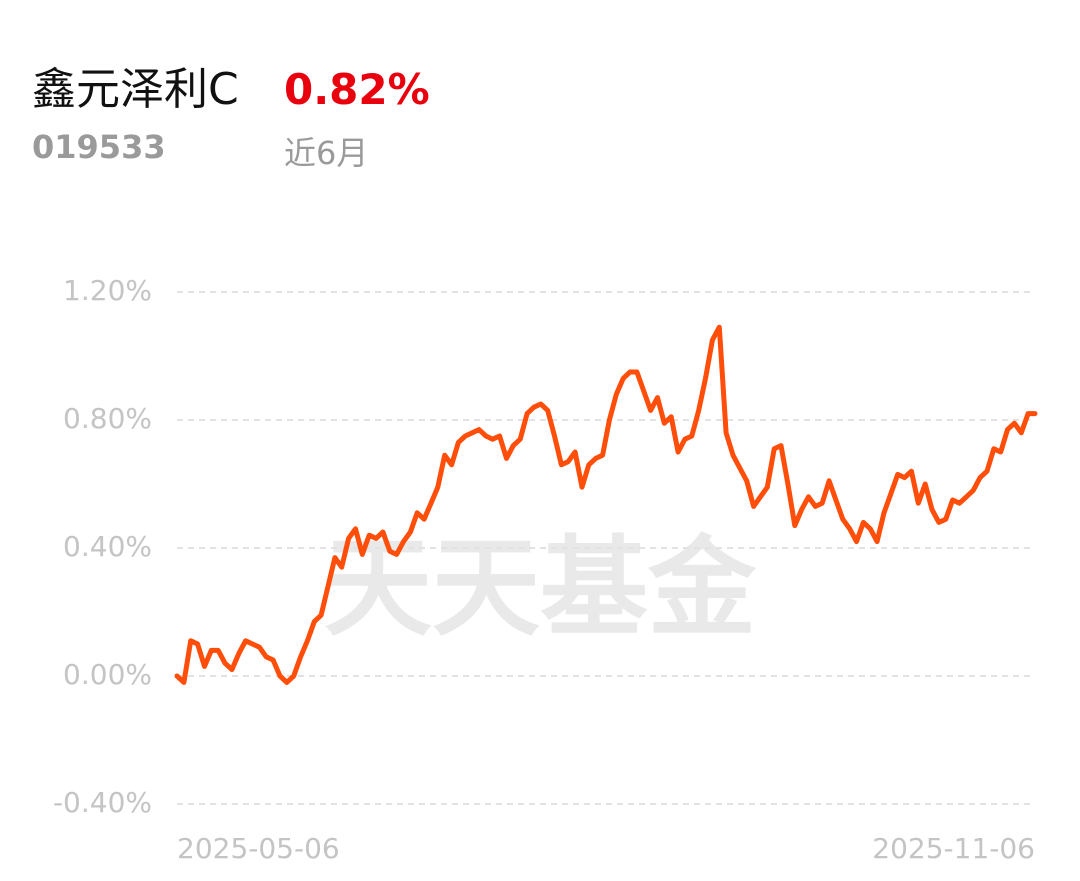 The height and width of the screenshot is (881, 1080). Describe the element at coordinates (258, 848) in the screenshot. I see `x-tick-label: 2025-05-06` at that location.